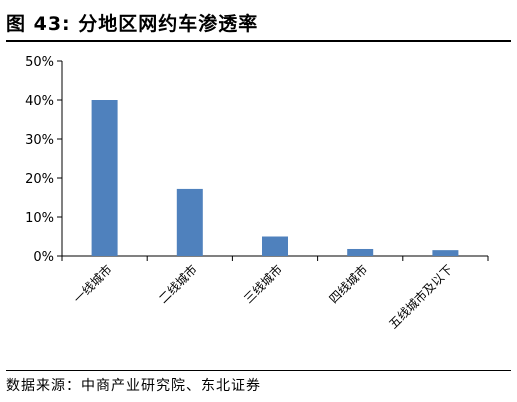  I want to click on figure-header: 图 43: 分地区网约车渗透率, so click(258, 22).